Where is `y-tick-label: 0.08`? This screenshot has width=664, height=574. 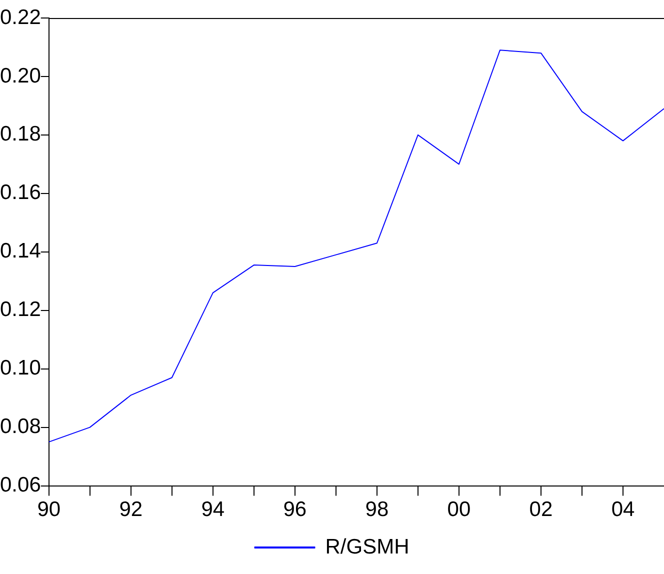
y-tick-label: 0.08 is located at coordinates (20, 426).